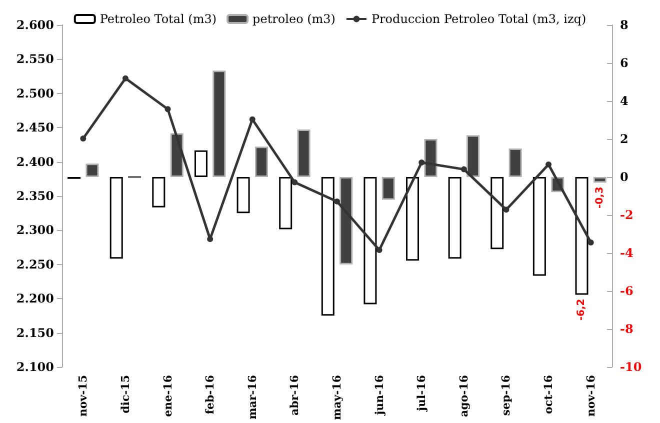  What do you see at coordinates (294, 19) in the screenshot?
I see `legend-label: petroleo (m3)` at bounding box center [294, 19].